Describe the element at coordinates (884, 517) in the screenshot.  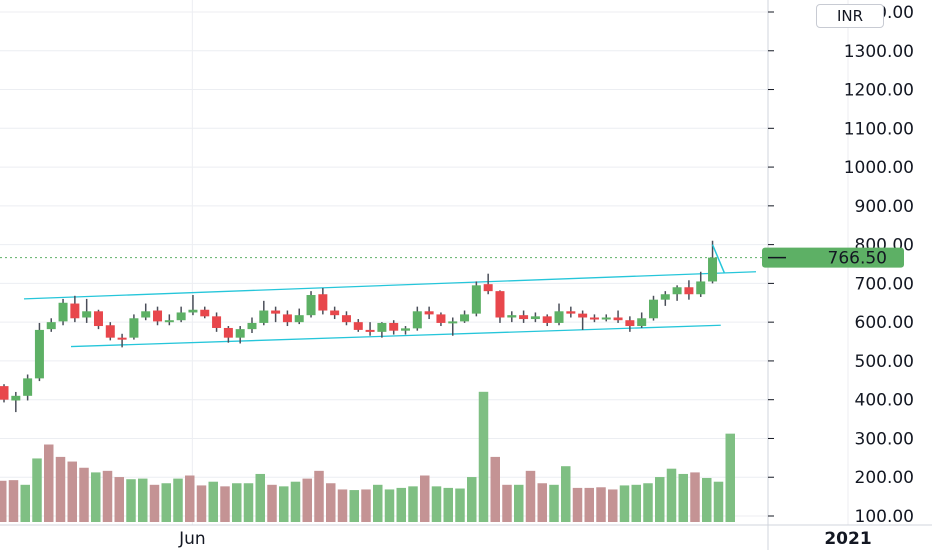
I see `price-tick-label: 100.00` at that location.